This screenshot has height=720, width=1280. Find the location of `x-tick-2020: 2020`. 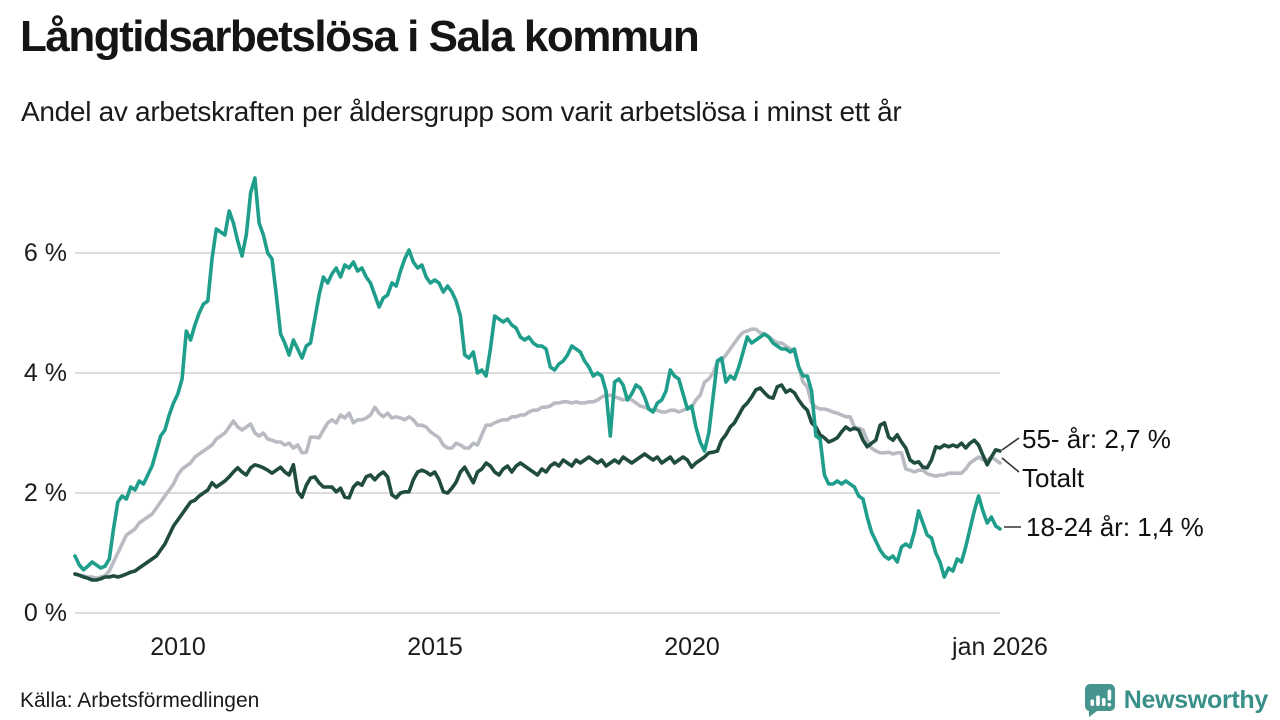

x-tick-2020: 2020 is located at coordinates (692, 647).